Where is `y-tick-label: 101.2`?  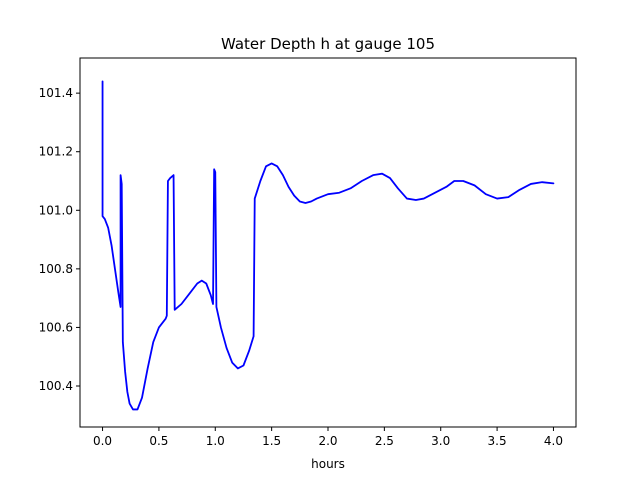 y-tick-label: 101.2 is located at coordinates (56, 152).